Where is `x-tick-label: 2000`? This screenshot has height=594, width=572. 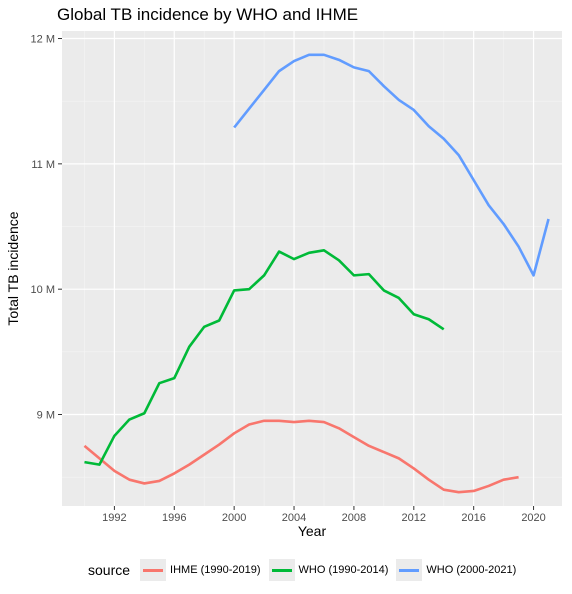 x-tick-label: 2000 is located at coordinates (234, 518).